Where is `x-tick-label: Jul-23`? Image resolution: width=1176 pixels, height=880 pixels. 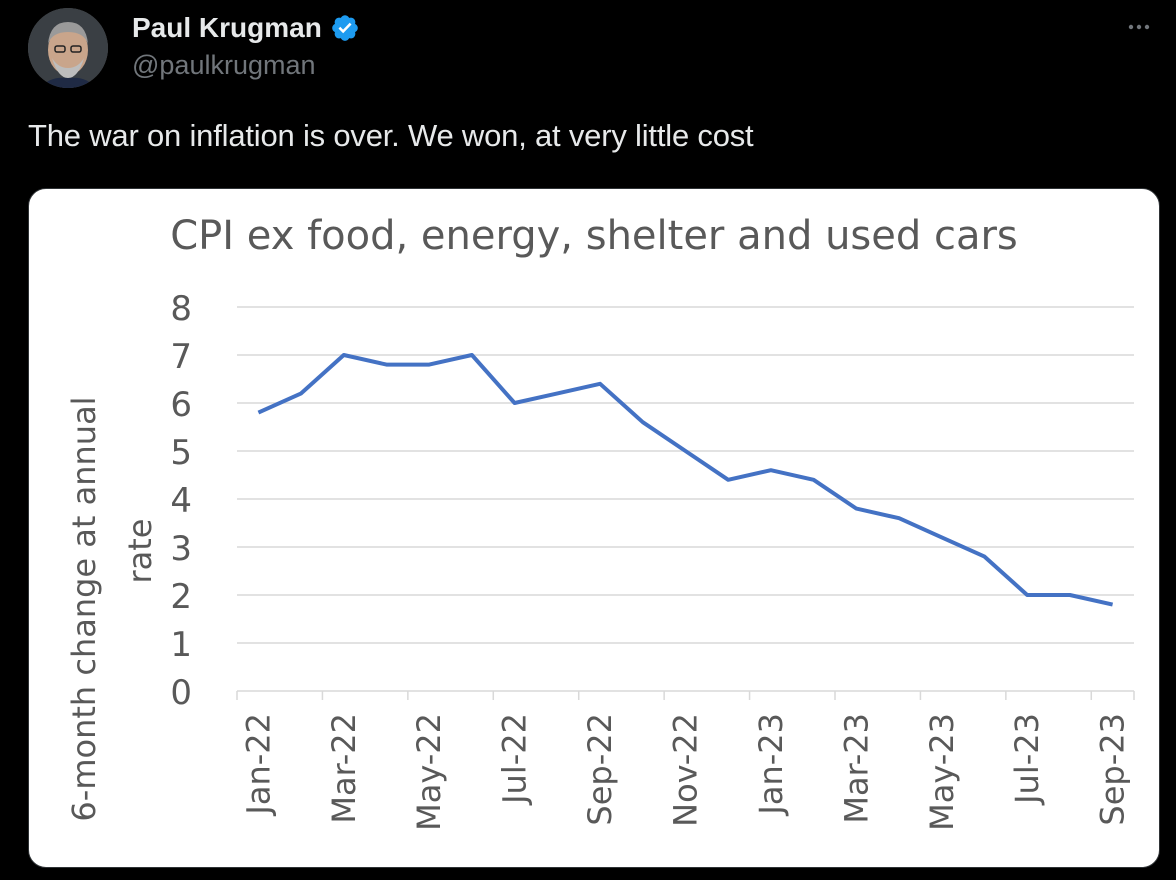 x-tick-label: Jul-23 is located at coordinates (1027, 759).